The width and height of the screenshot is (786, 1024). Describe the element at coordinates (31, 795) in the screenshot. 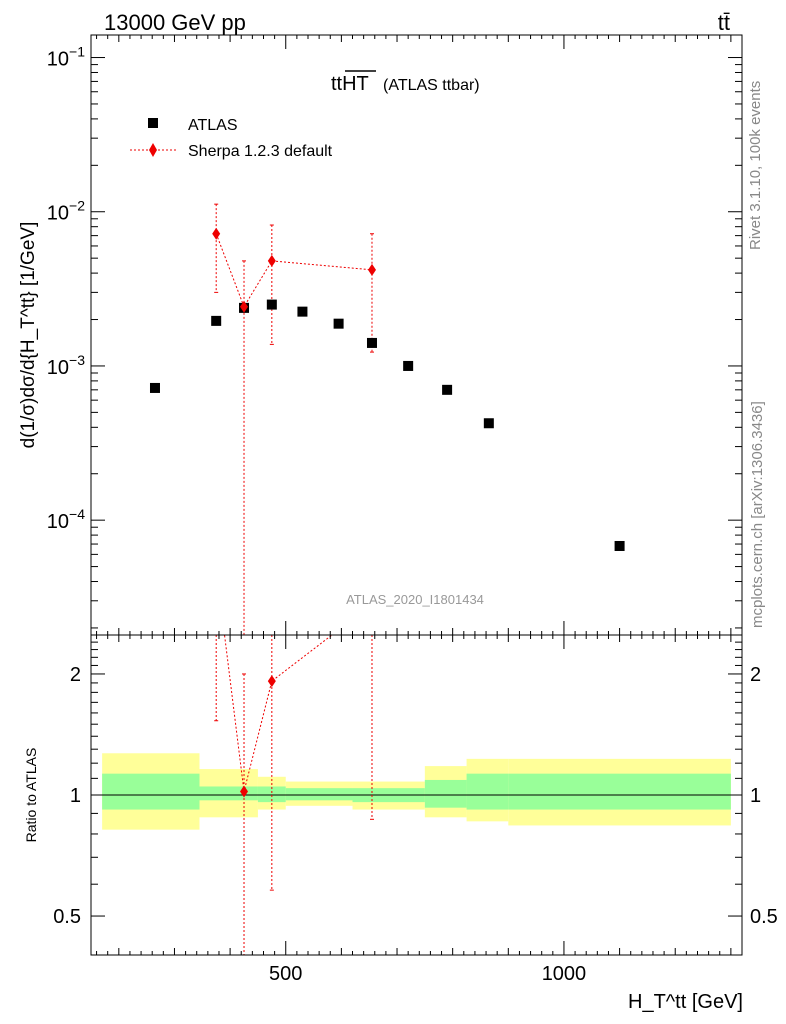

I see `ratio-ylabel: Ratio to ATLAS` at that location.